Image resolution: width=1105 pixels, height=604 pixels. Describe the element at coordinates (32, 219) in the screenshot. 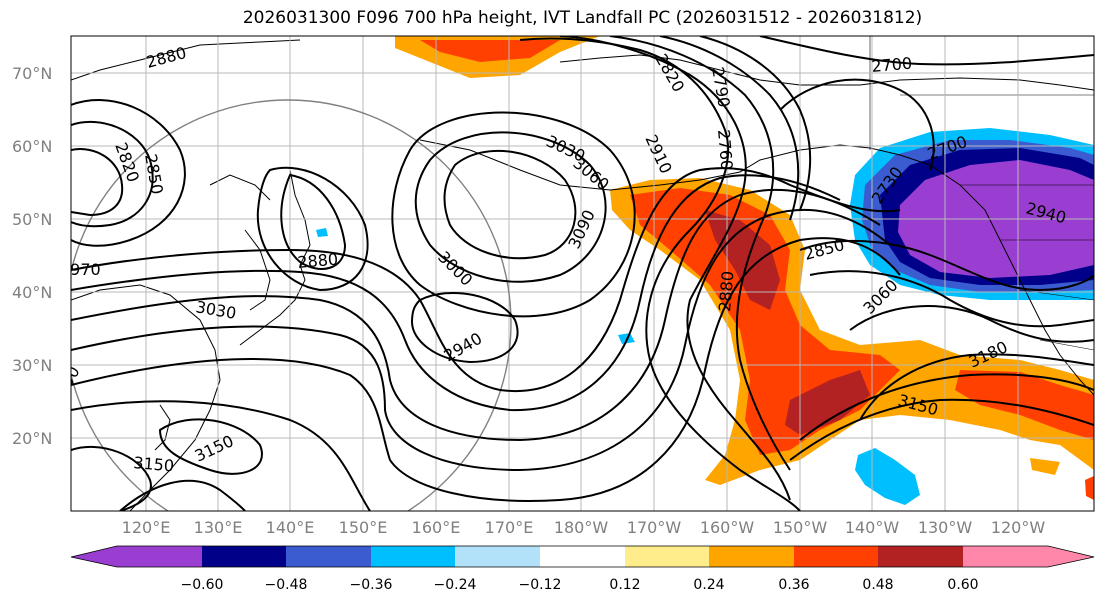

I see `lat-label: 50°N` at that location.